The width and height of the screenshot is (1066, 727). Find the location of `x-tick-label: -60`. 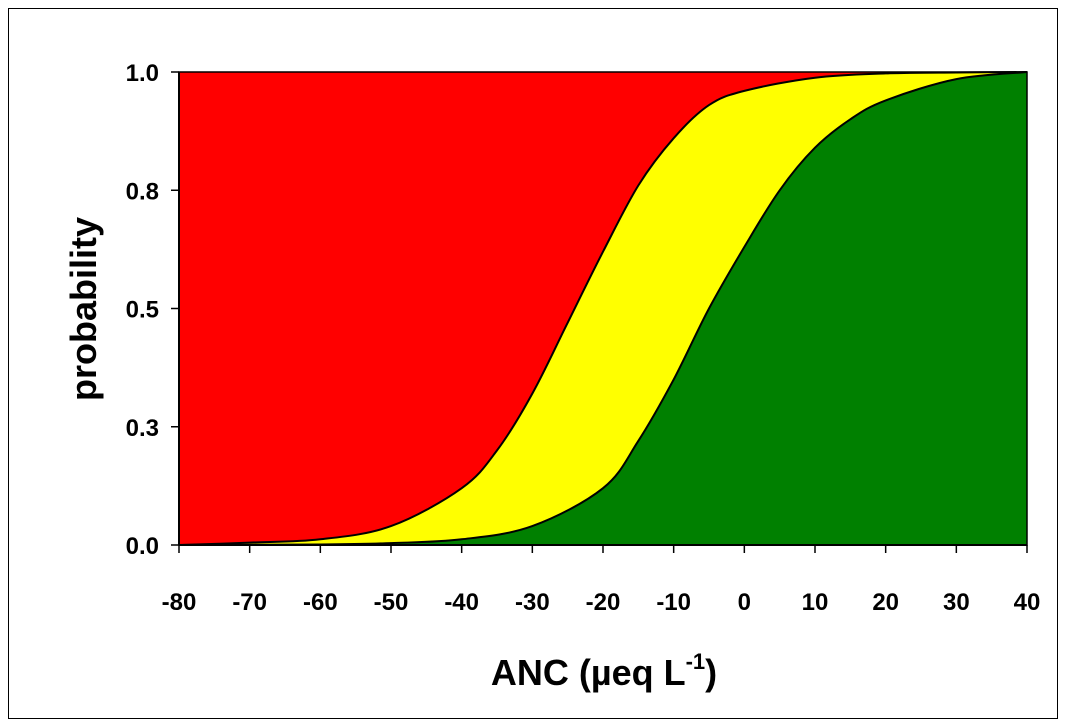

x-tick-label: -60 is located at coordinates (320, 602).